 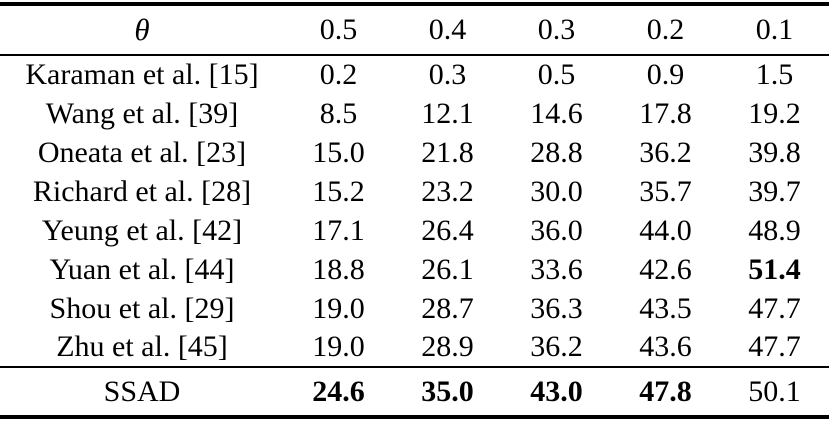 I want to click on method-name: Wang et al. [39], so click(x=142, y=113).